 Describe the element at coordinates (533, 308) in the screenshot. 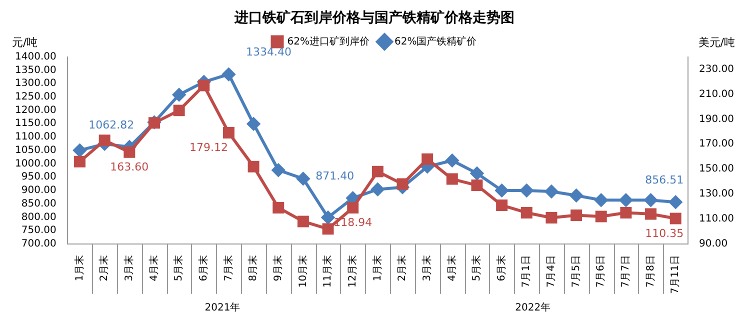

I see `text: 2022年` at that location.